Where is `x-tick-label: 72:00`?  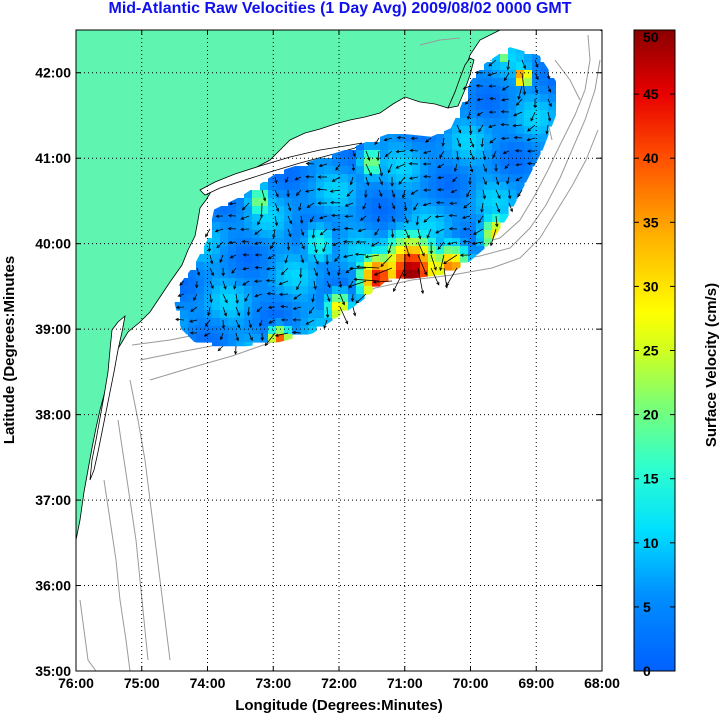
x-tick-label: 72:00 is located at coordinates (339, 683).